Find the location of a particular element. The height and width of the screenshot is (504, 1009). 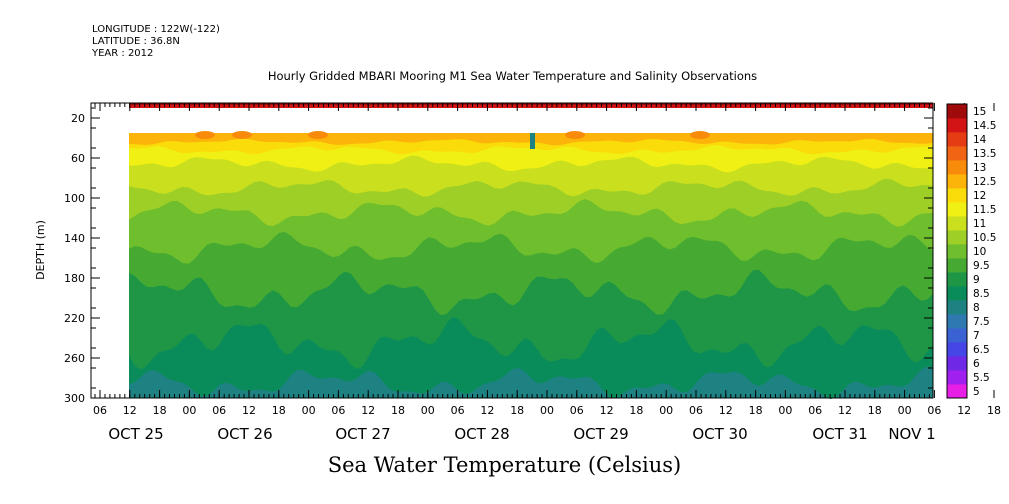

longitude-label: LONGITUDE : 122W(-122) is located at coordinates (156, 29).